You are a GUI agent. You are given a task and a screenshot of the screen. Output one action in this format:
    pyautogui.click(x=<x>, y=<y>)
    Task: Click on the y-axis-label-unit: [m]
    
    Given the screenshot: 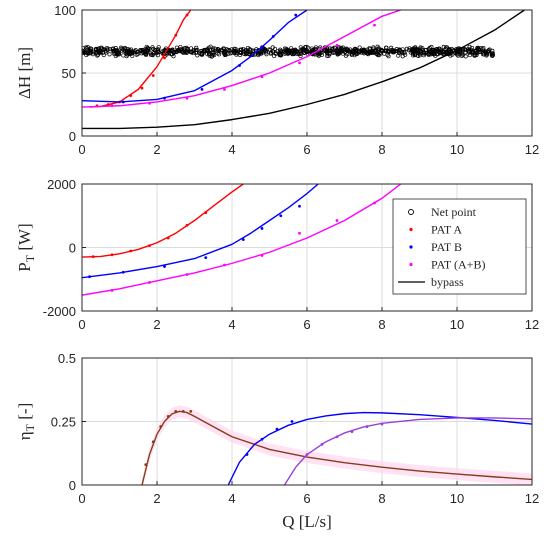 What is the action you would take?
    pyautogui.click(x=24, y=61)
    